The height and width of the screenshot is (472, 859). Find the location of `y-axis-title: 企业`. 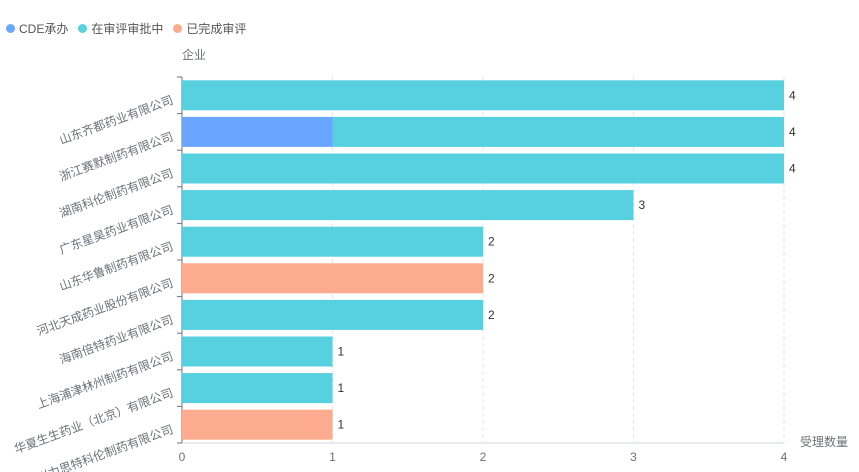

y-axis-title: 企业 is located at coordinates (194, 54).